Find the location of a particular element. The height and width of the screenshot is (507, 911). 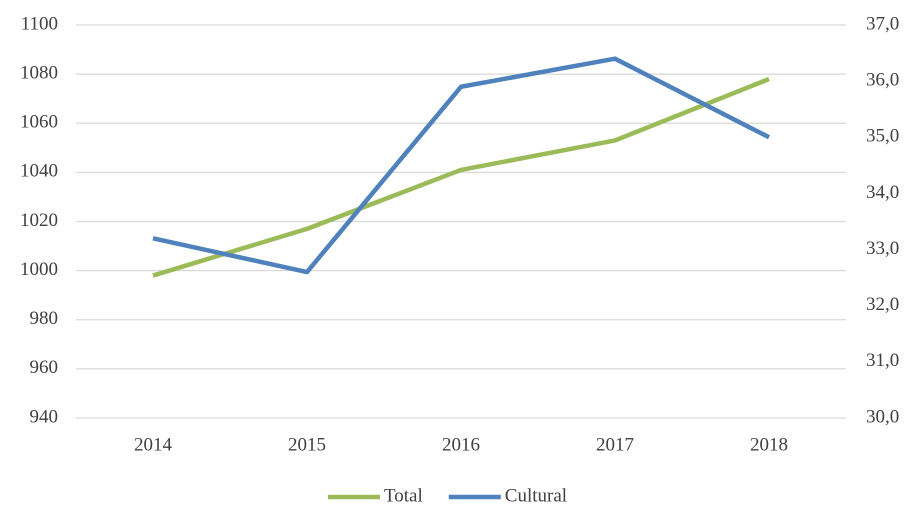

legend-label: Total is located at coordinates (403, 495).